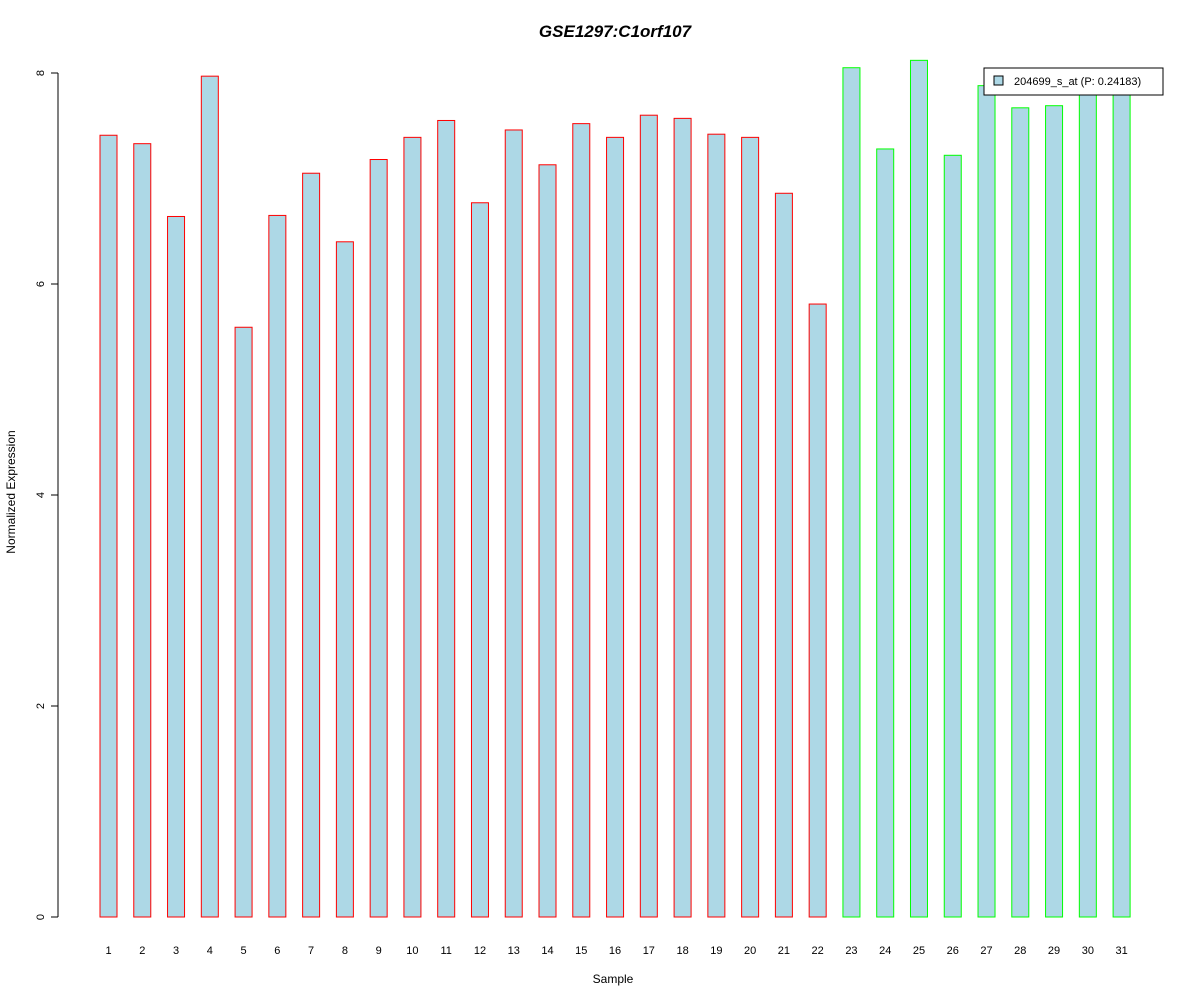  Describe the element at coordinates (682, 951) in the screenshot. I see `x-tick-label: 18` at that location.